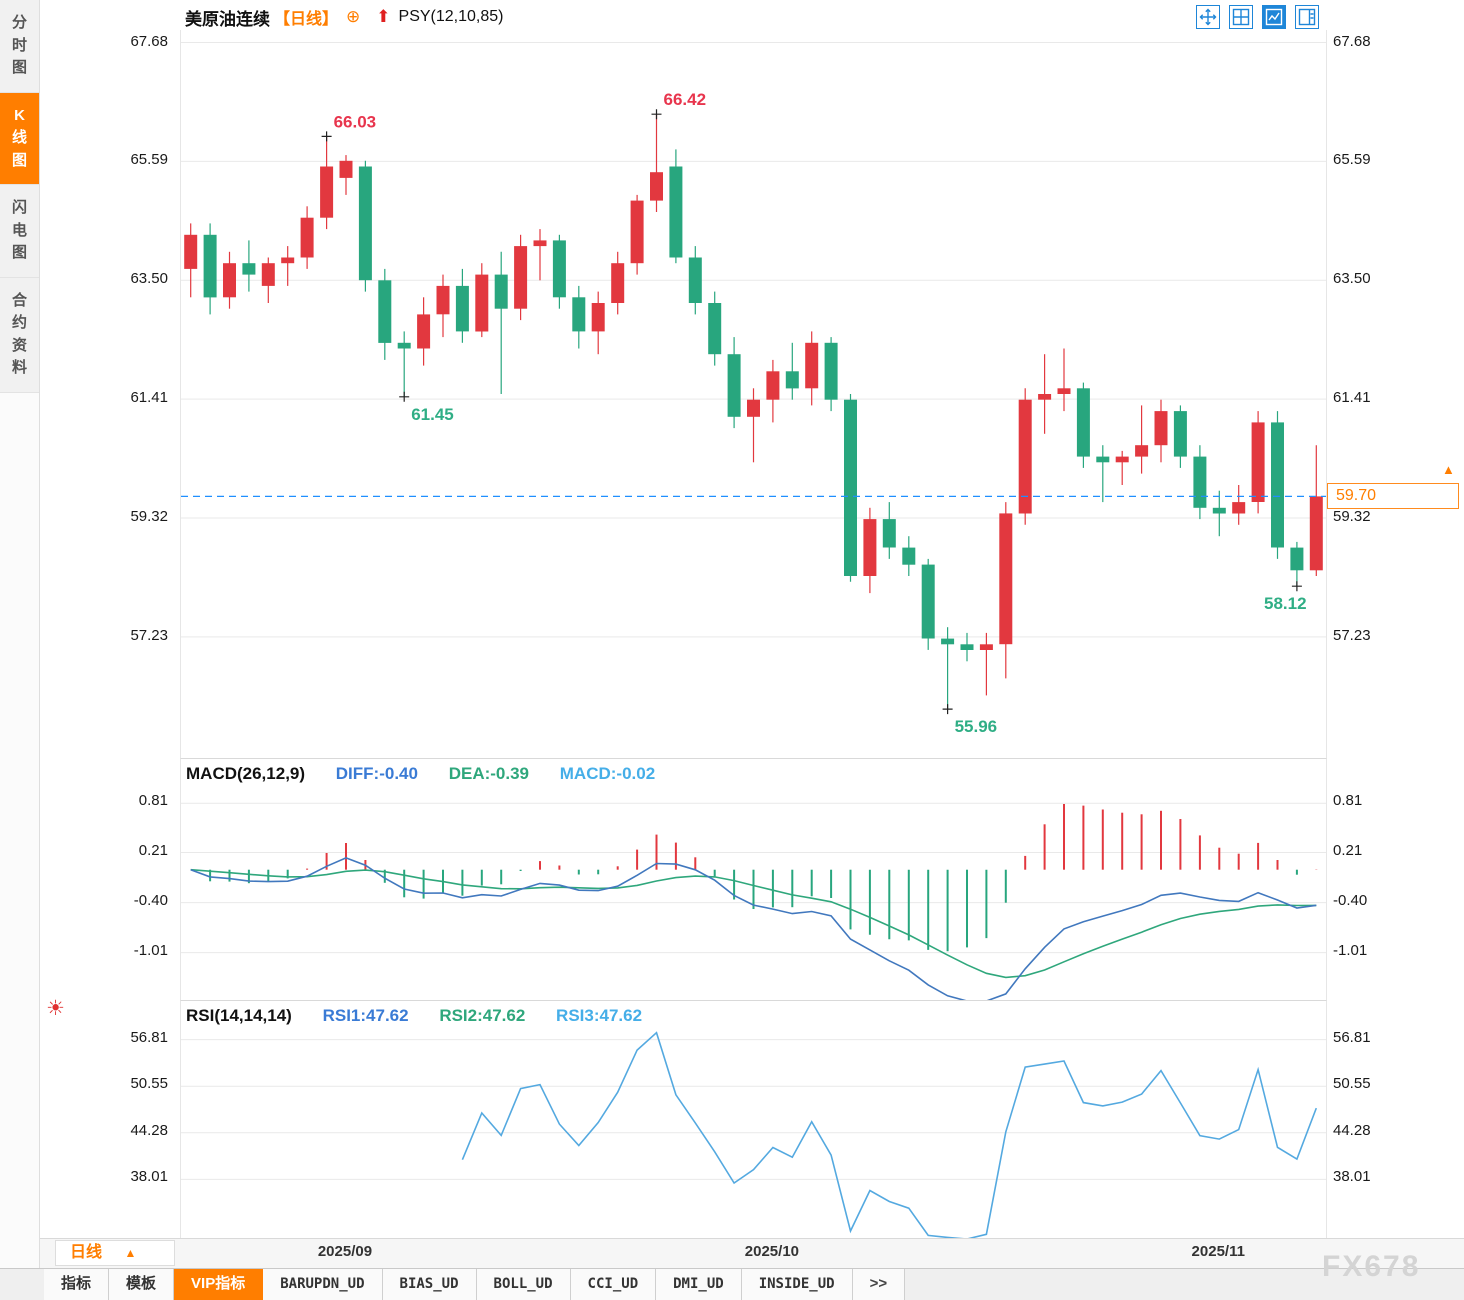  Describe the element at coordinates (1448, 470) in the screenshot. I see `price-up-triangle-icon: ▲` at that location.